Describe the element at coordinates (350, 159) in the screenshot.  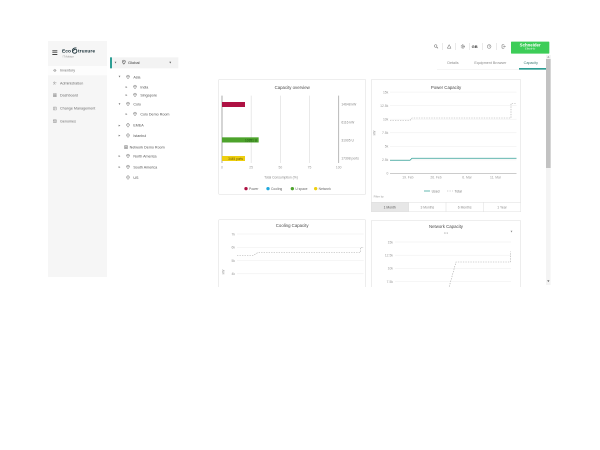
I see `svg-text: 17398 ports` at that location.